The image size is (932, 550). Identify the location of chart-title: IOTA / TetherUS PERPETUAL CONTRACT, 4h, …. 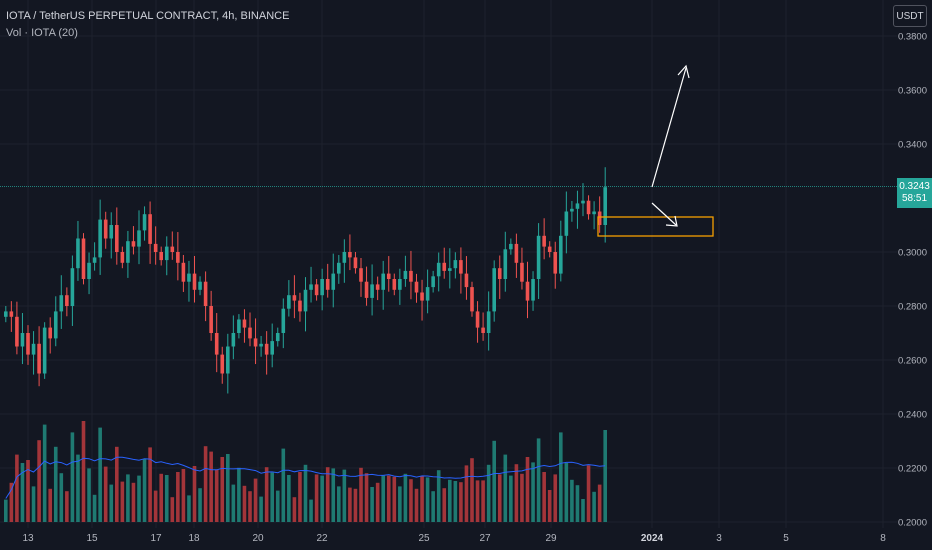
(148, 16).